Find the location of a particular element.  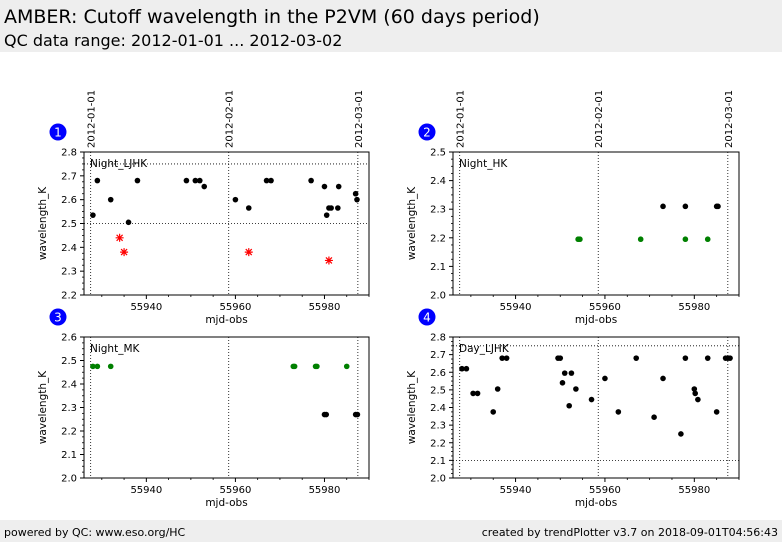

chart-2-date-label: 2012-01-01 is located at coordinates (461, 119).